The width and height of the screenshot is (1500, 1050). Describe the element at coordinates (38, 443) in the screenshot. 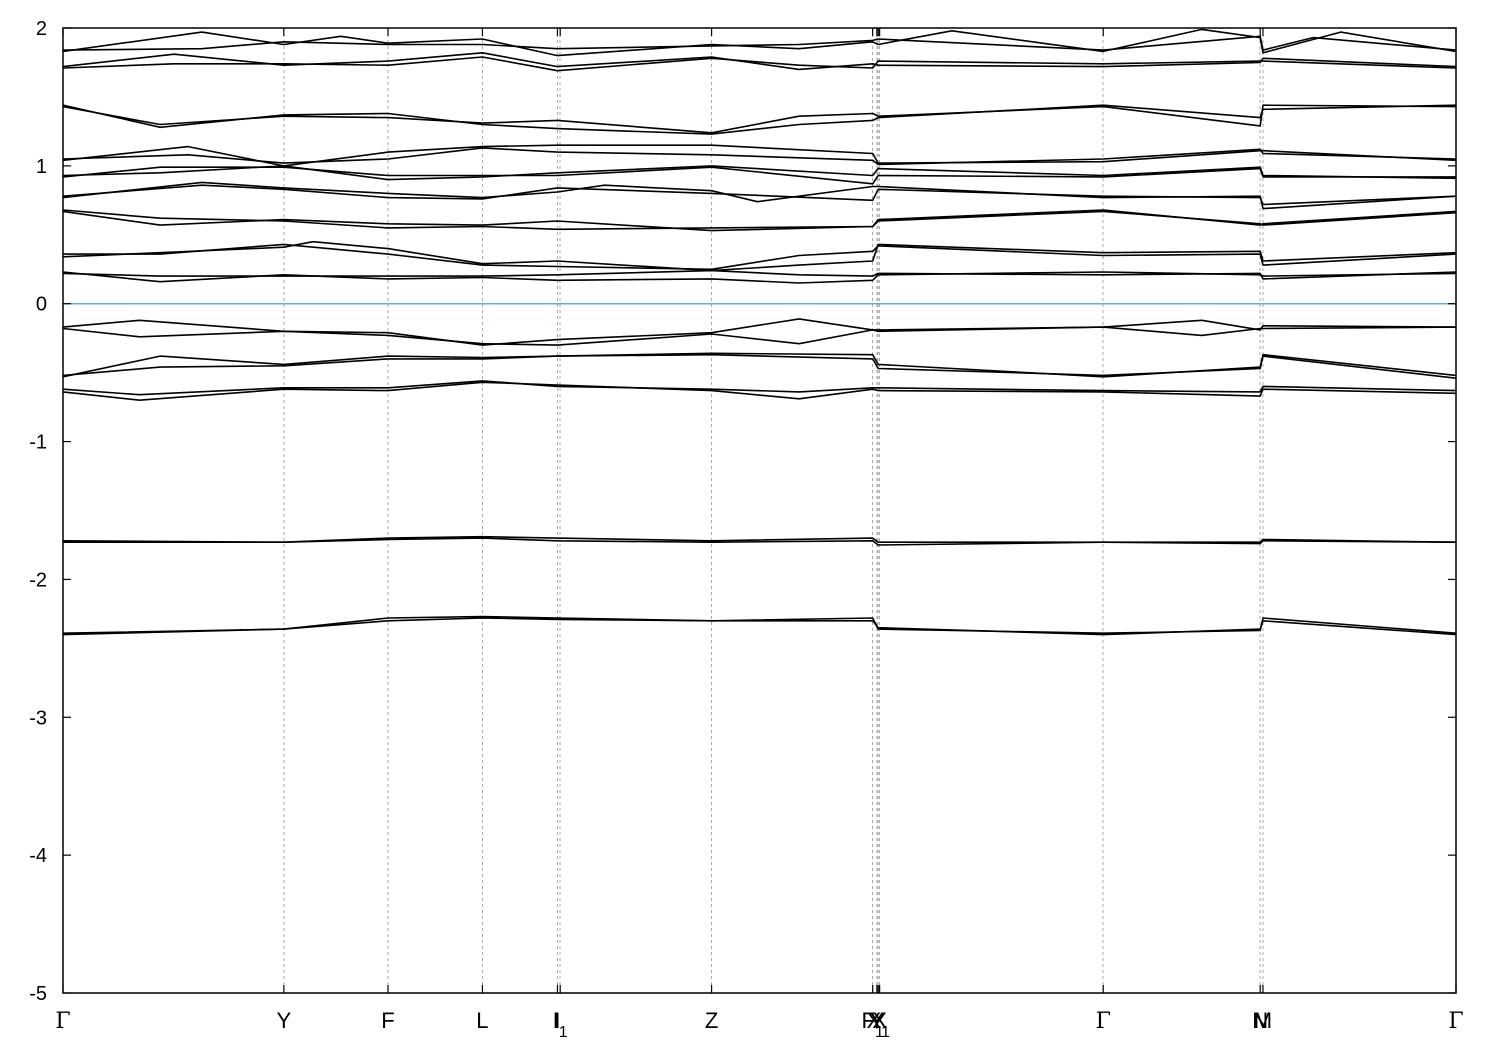

I see `y-tick-label: -1` at that location.